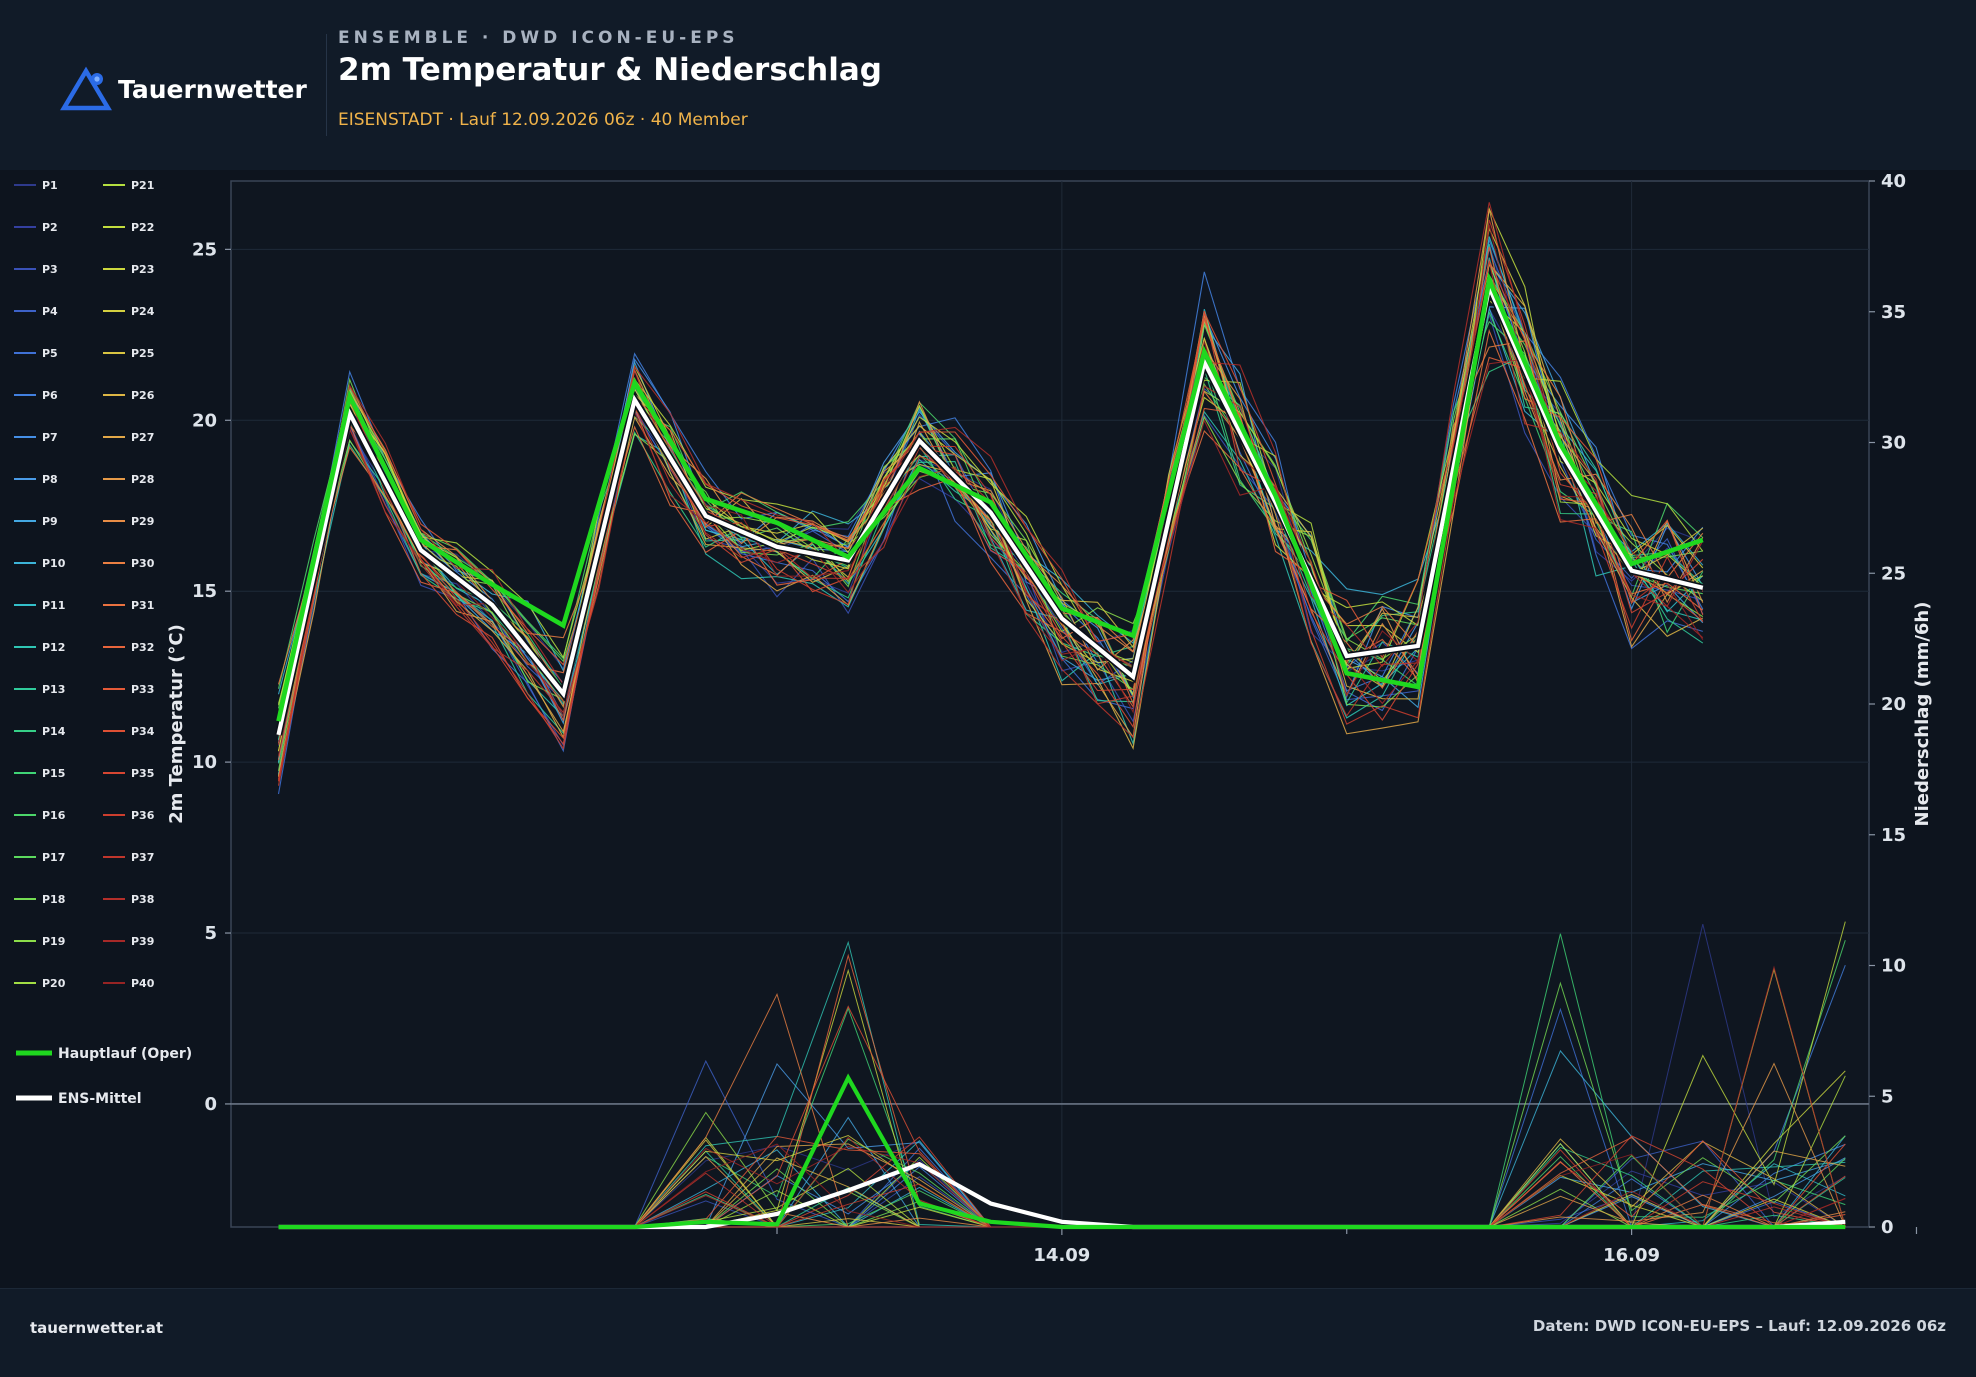  What do you see at coordinates (54, 731) in the screenshot?
I see `legend-label-P14: P14` at bounding box center [54, 731].